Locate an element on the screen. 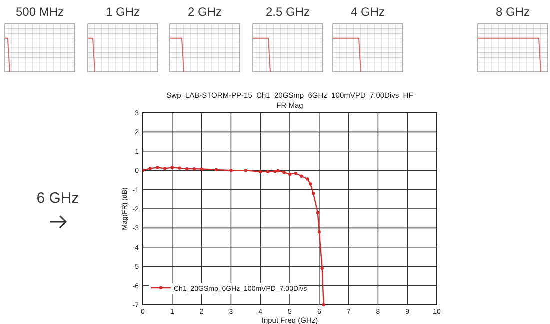 The height and width of the screenshot is (324, 550). text: 8 GHz is located at coordinates (513, 12).